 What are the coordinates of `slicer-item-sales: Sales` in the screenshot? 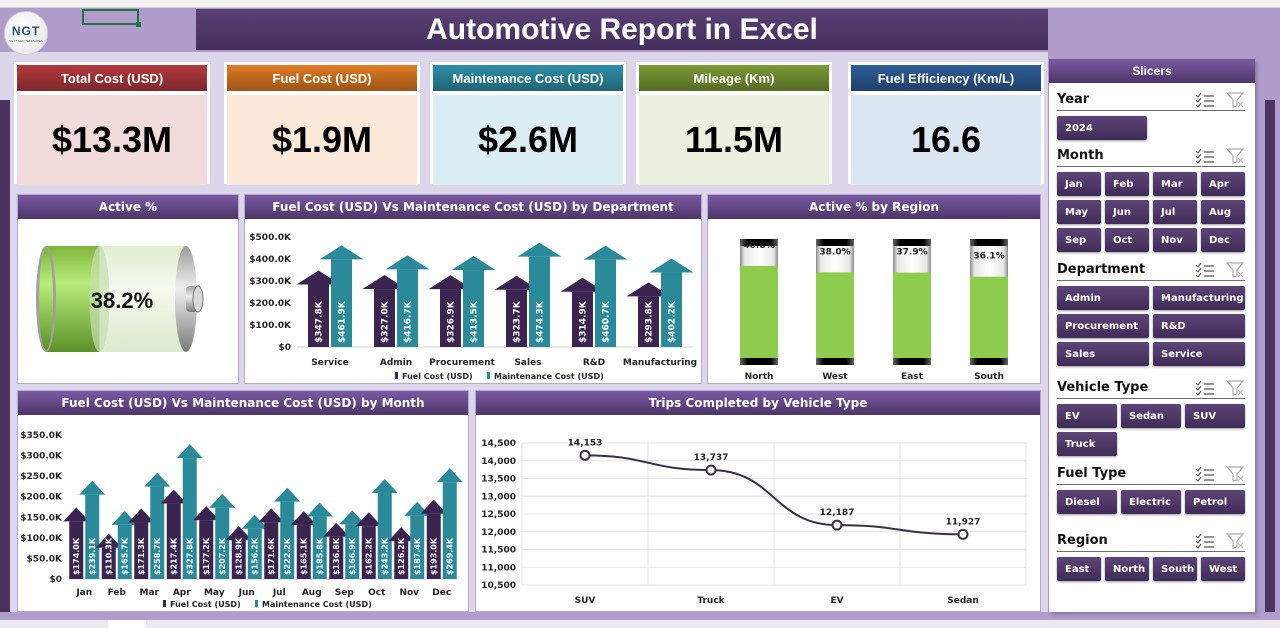 It's located at (1103, 354).